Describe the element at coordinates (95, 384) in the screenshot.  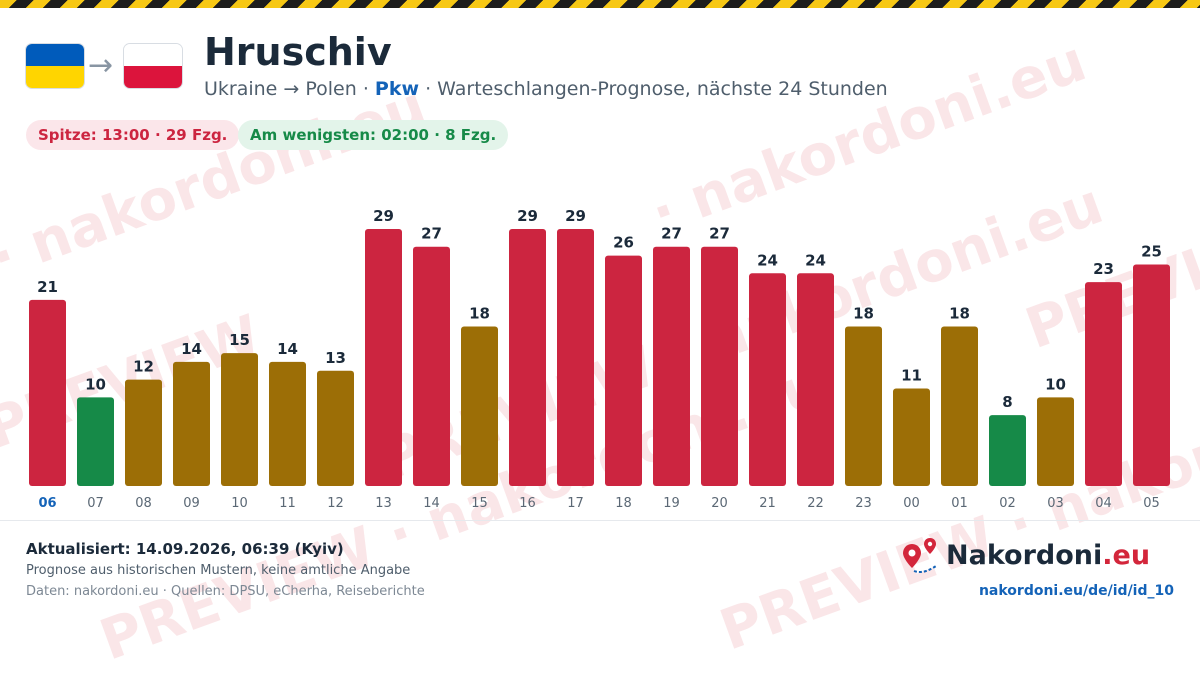
I see `value-label-07: 10` at that location.